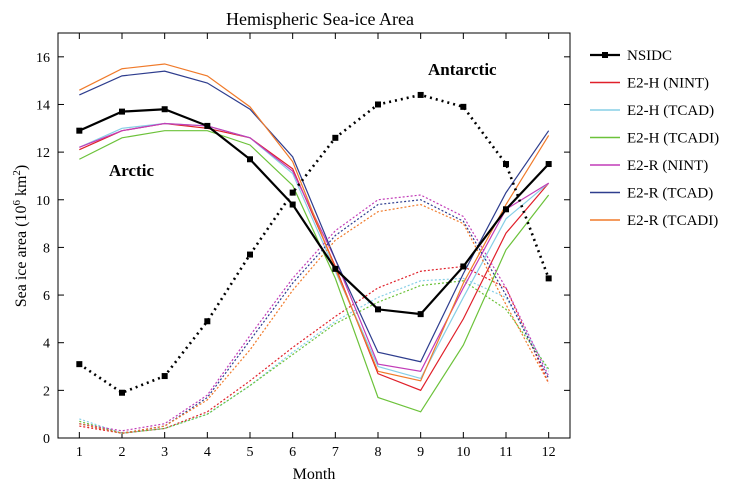 This screenshot has height=485, width=754. Describe the element at coordinates (164, 452) in the screenshot. I see `x-tick-label-2: 3` at that location.